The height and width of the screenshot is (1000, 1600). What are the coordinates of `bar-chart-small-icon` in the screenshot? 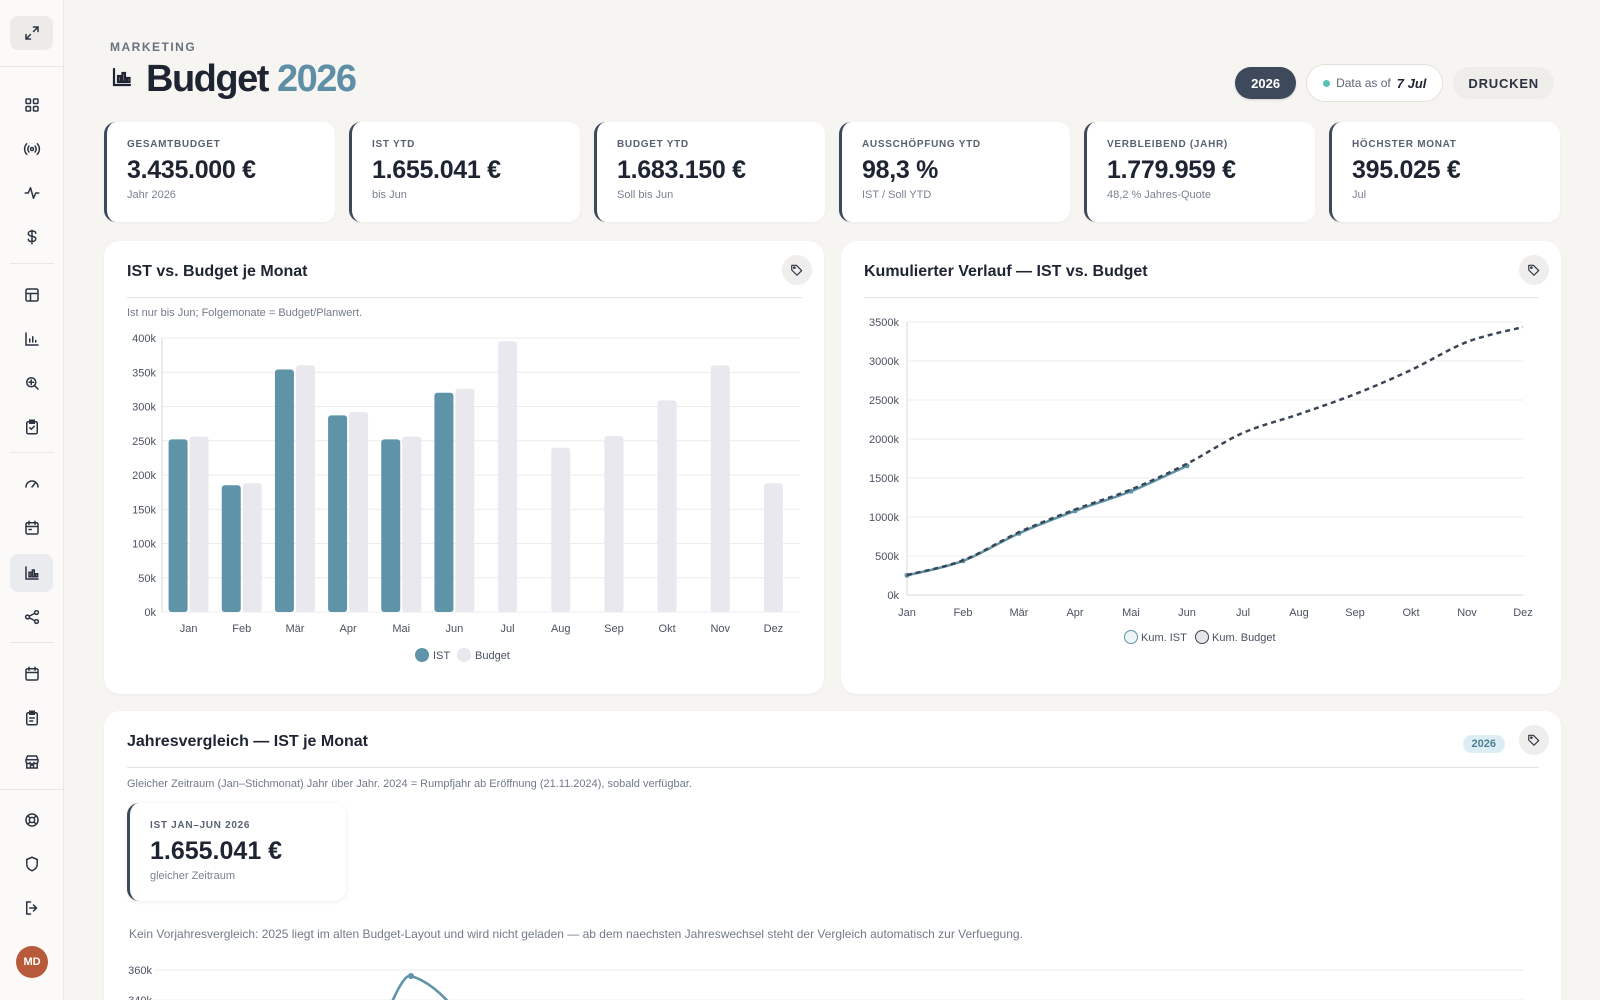 It's located at (31, 339).